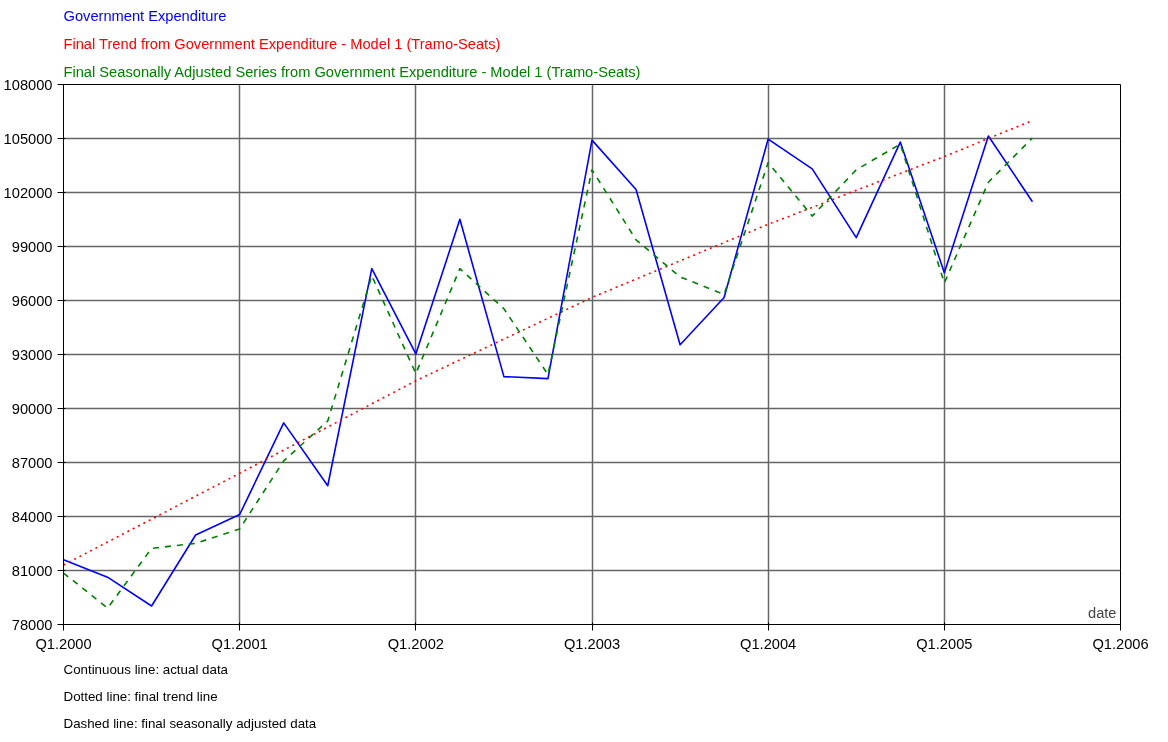 The image size is (1168, 742). Describe the element at coordinates (768, 643) in the screenshot. I see `x-tick-label: Q1.2004` at that location.